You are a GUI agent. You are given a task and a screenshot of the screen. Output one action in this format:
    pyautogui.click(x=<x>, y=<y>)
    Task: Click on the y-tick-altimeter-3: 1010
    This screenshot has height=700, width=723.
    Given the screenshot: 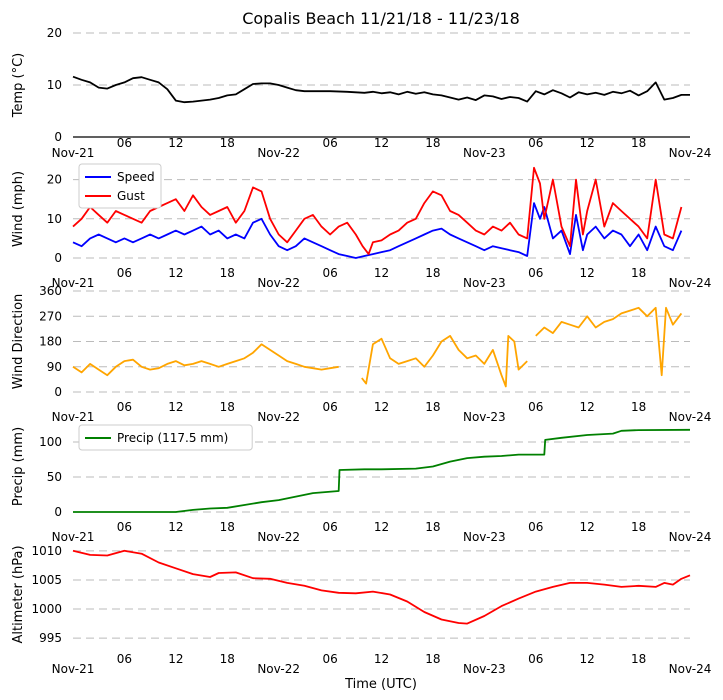 What is the action you would take?
    pyautogui.click(x=46, y=551)
    